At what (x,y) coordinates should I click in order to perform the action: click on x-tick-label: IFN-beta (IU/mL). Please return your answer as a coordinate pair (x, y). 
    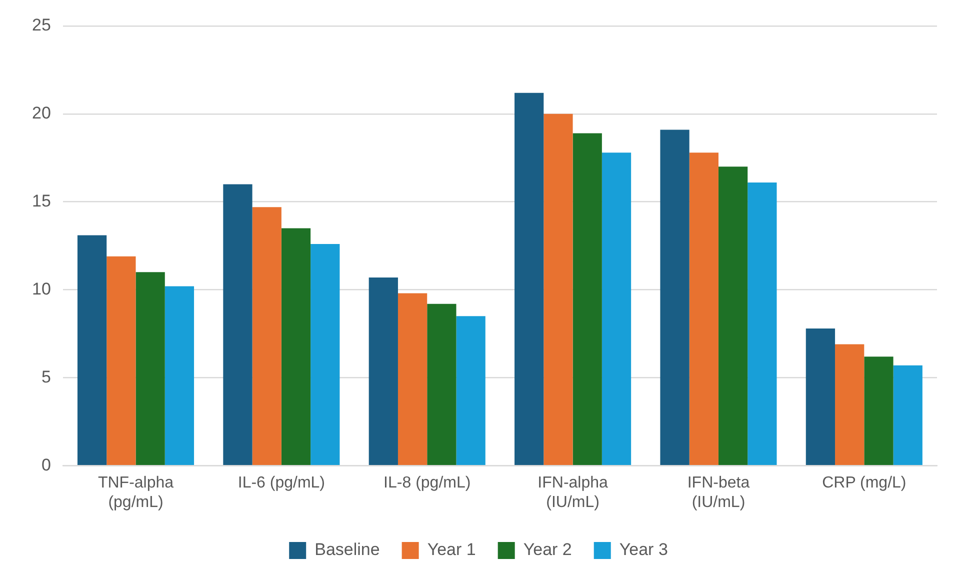
    Looking at the image, I should click on (718, 492).